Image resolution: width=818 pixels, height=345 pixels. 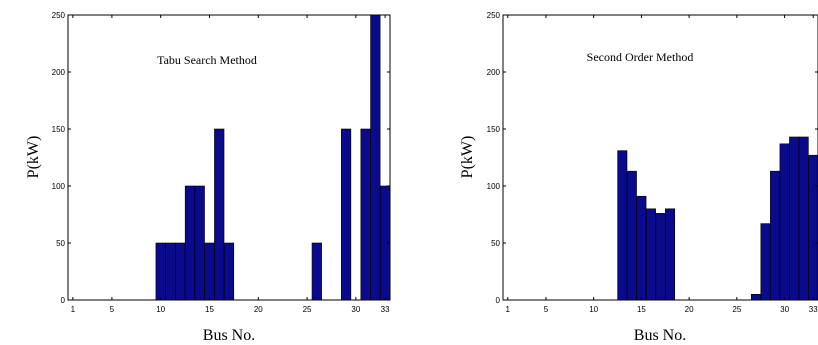 What do you see at coordinates (207, 60) in the screenshot?
I see `chart-title: Tabu Search Method` at bounding box center [207, 60].